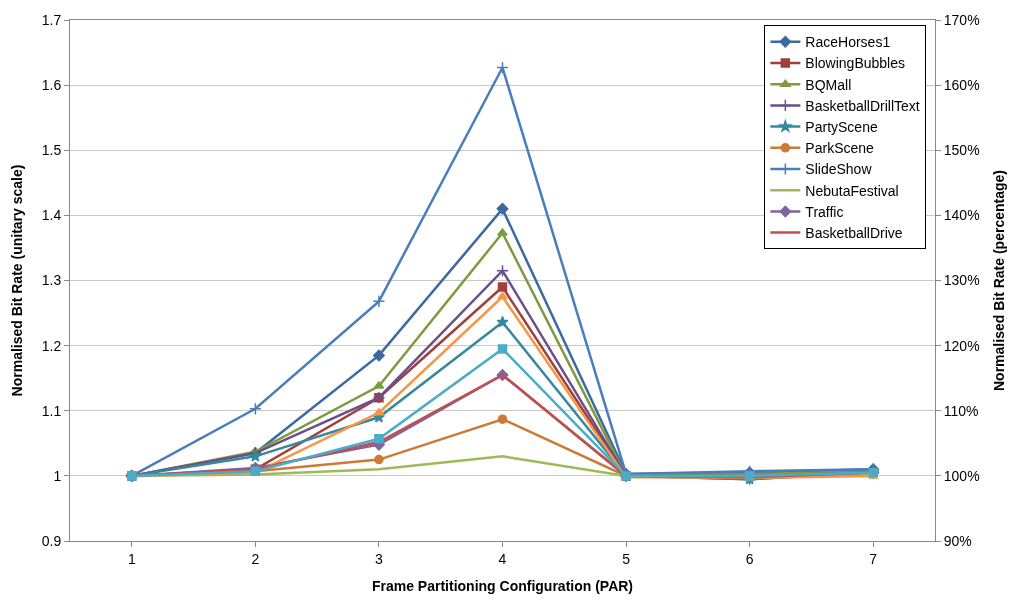 The image size is (1016, 604). I want to click on legend-label: NebutaFestival, so click(852, 190).